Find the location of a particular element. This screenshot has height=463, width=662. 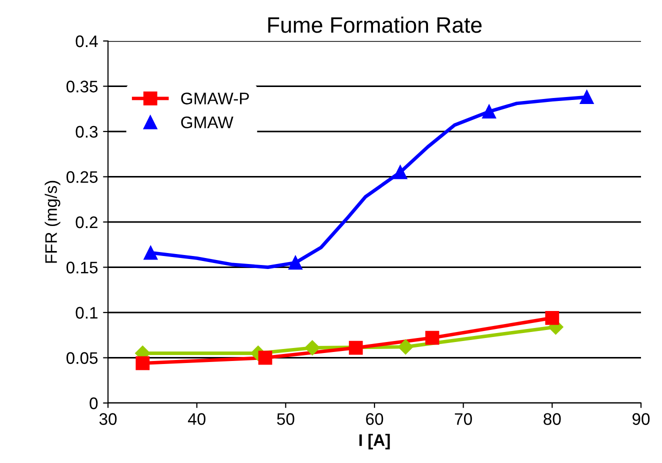

y-tick-label: 0.3 is located at coordinates (87, 132).